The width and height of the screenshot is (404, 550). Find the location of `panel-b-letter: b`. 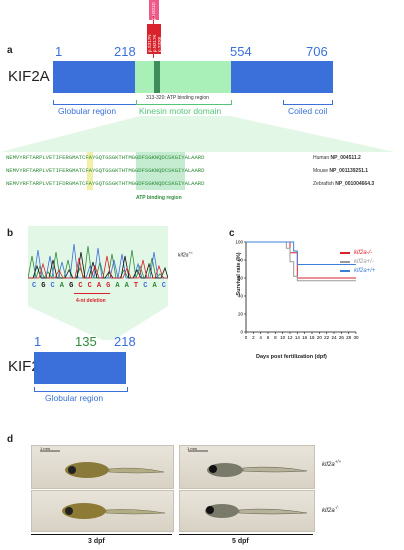

panel-b-letter: b is located at coordinates (10, 233).